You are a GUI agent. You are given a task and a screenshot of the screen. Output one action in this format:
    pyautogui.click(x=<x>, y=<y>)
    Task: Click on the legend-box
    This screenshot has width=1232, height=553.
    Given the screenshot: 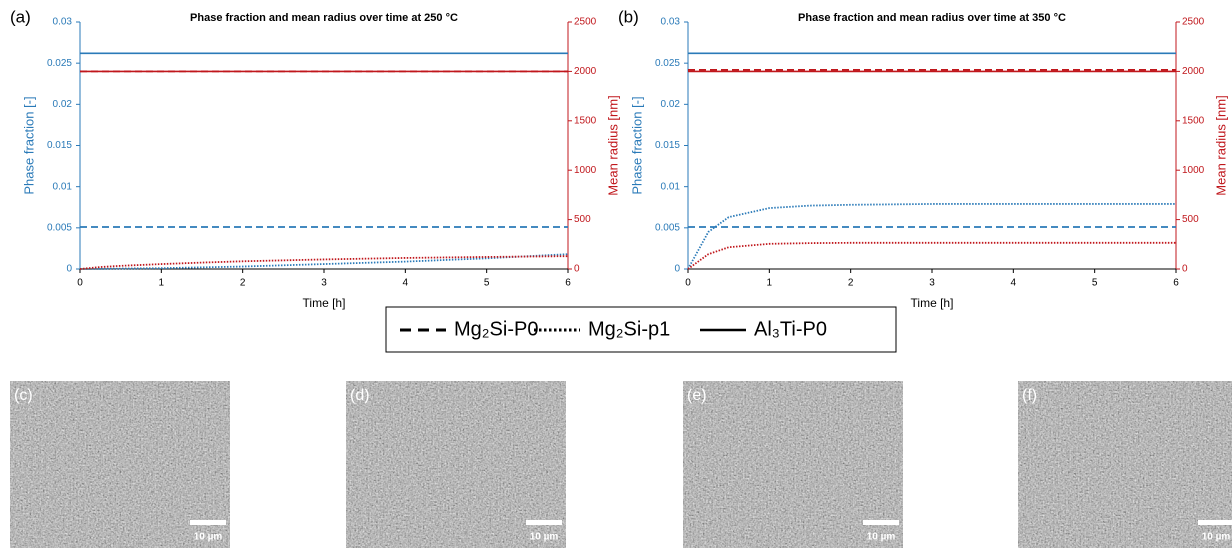 What is the action you would take?
    pyautogui.click(x=641, y=329)
    